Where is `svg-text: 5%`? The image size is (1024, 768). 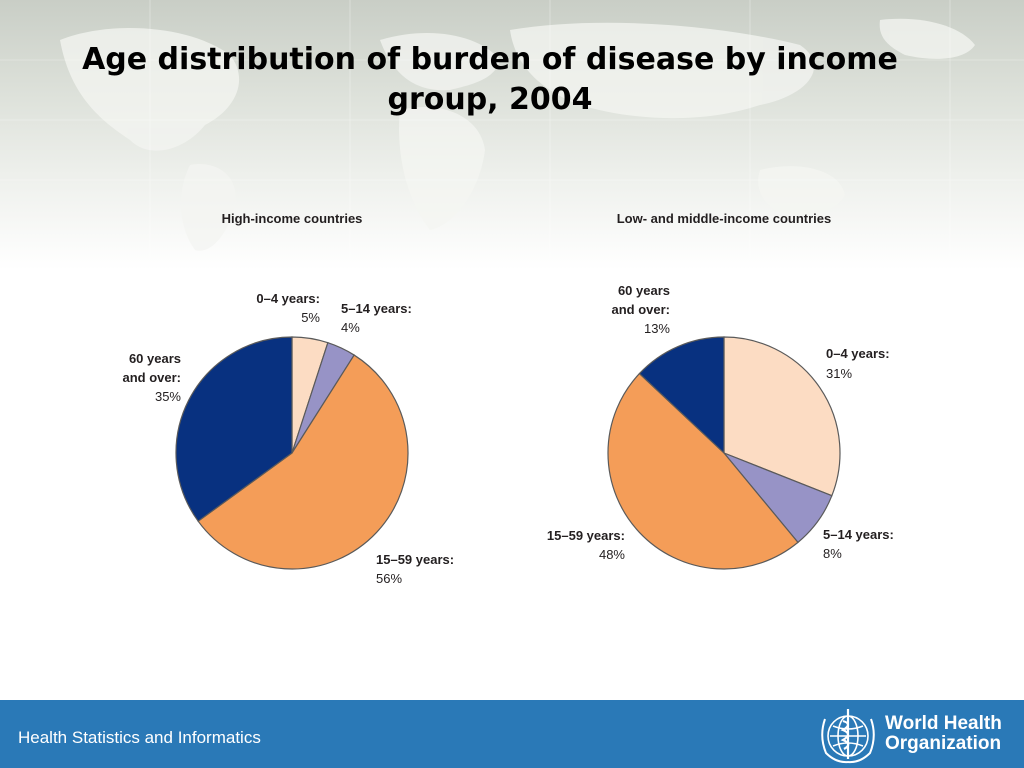
svg-text: 5% is located at coordinates (310, 317).